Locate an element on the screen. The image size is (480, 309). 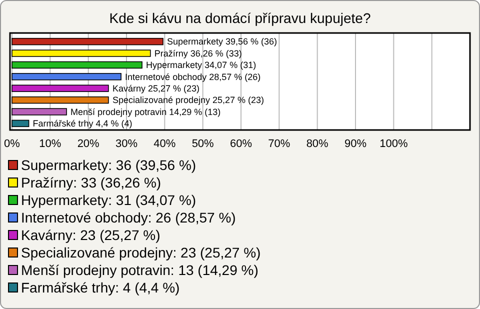
x-tick-label: 90% is located at coordinates (355, 144).